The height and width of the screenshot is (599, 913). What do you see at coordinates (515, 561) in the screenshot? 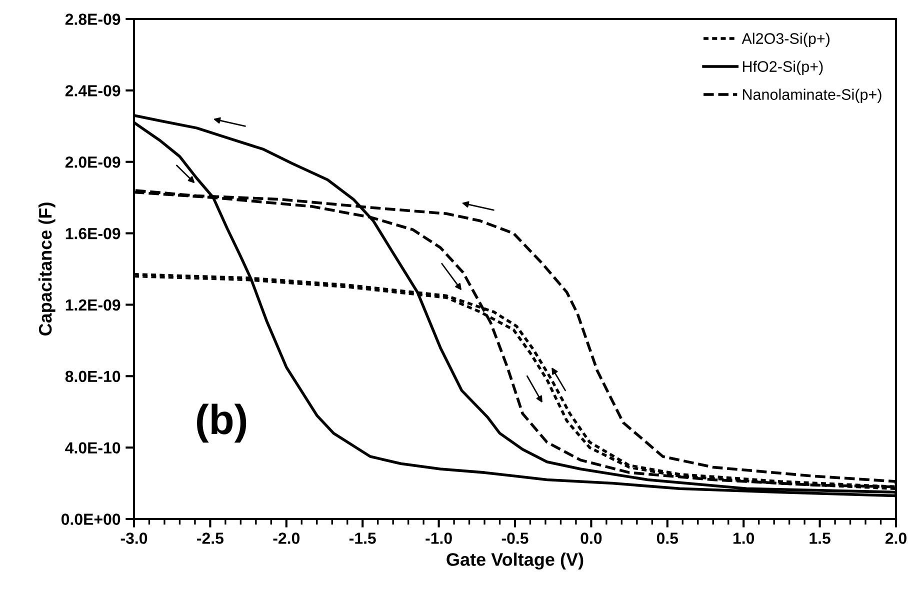
I see `x-axis-title: Gate Voltage (V)` at bounding box center [515, 561].